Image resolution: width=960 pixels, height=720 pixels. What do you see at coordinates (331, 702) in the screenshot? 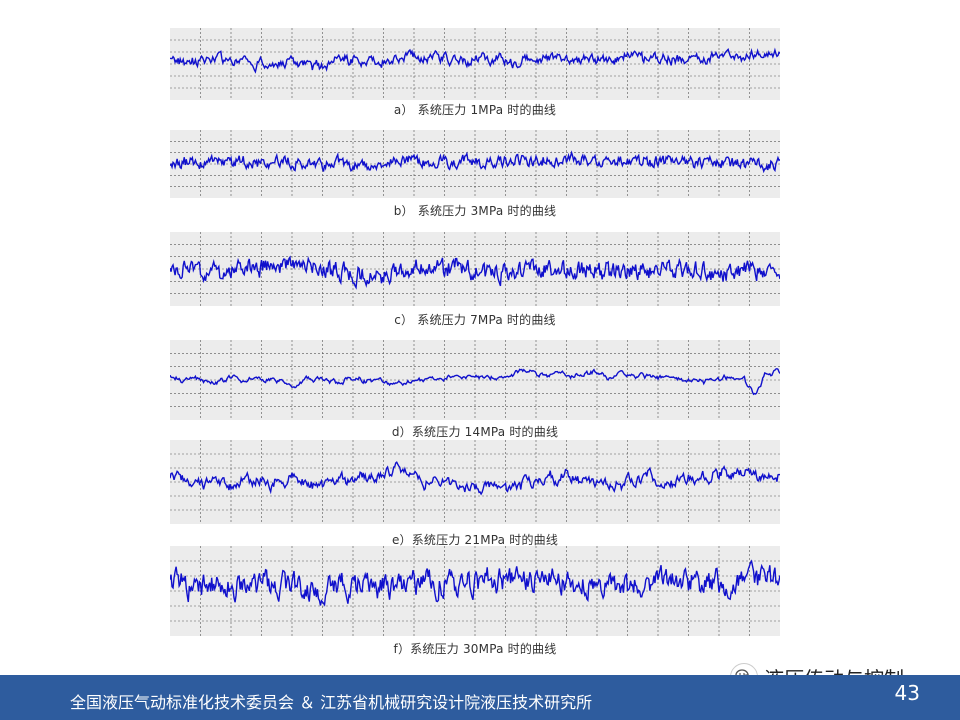
I see `footer-organizations: 全国液压气动标准化技术委员会 ＆ 江苏省机械研究设计院液压技术研究所` at bounding box center [331, 702].